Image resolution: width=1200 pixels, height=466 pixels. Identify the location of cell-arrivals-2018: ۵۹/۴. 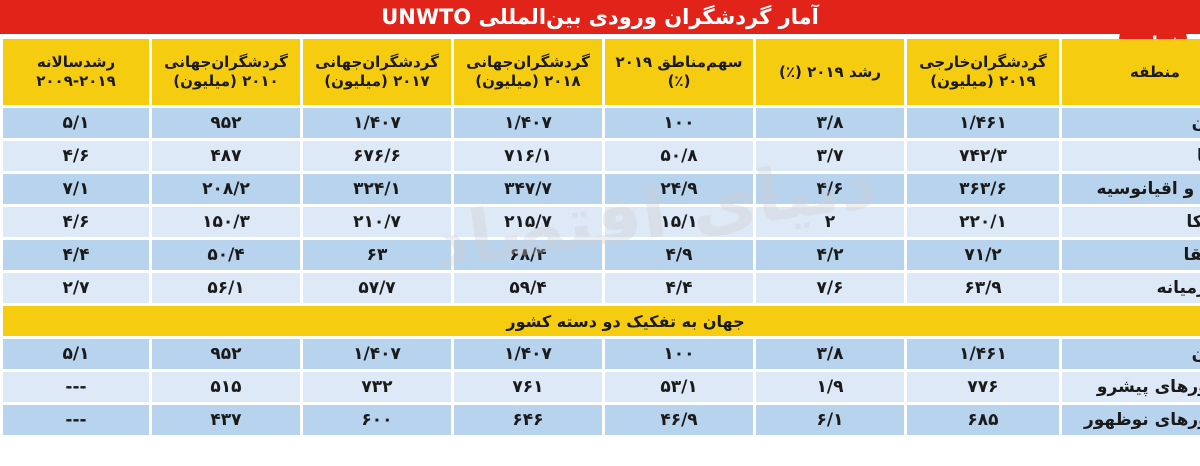
(528, 288).